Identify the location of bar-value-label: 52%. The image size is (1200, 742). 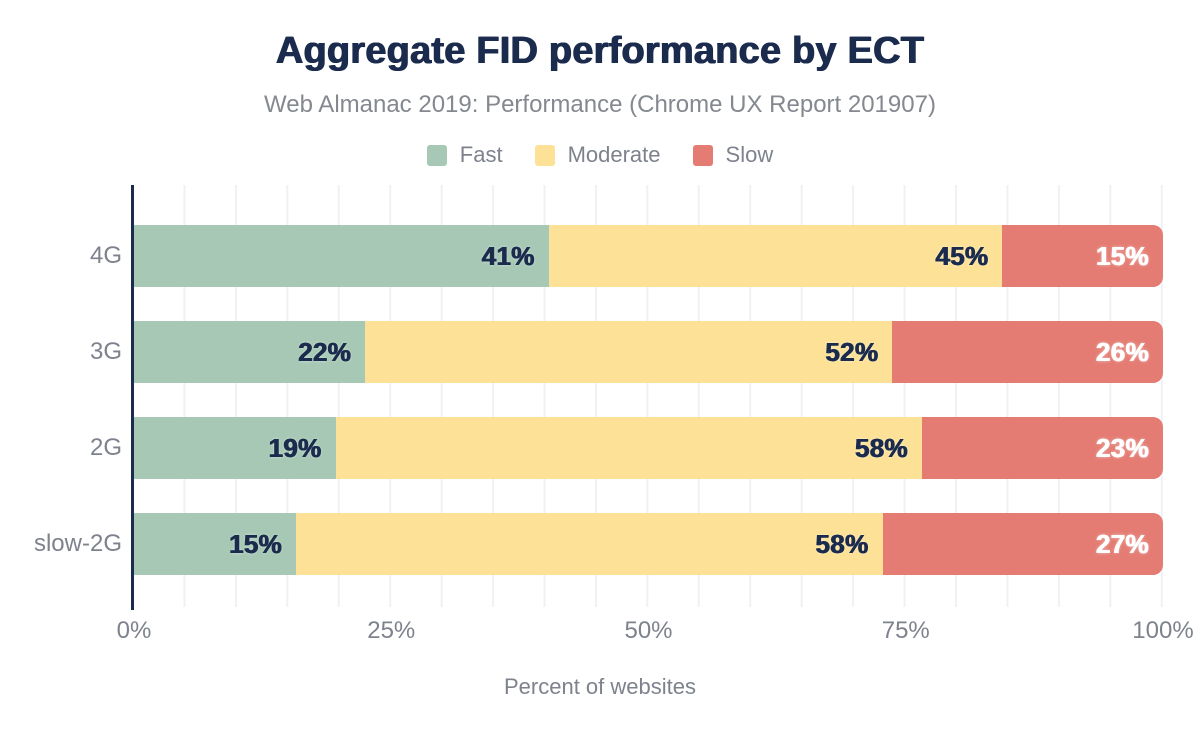
(852, 351).